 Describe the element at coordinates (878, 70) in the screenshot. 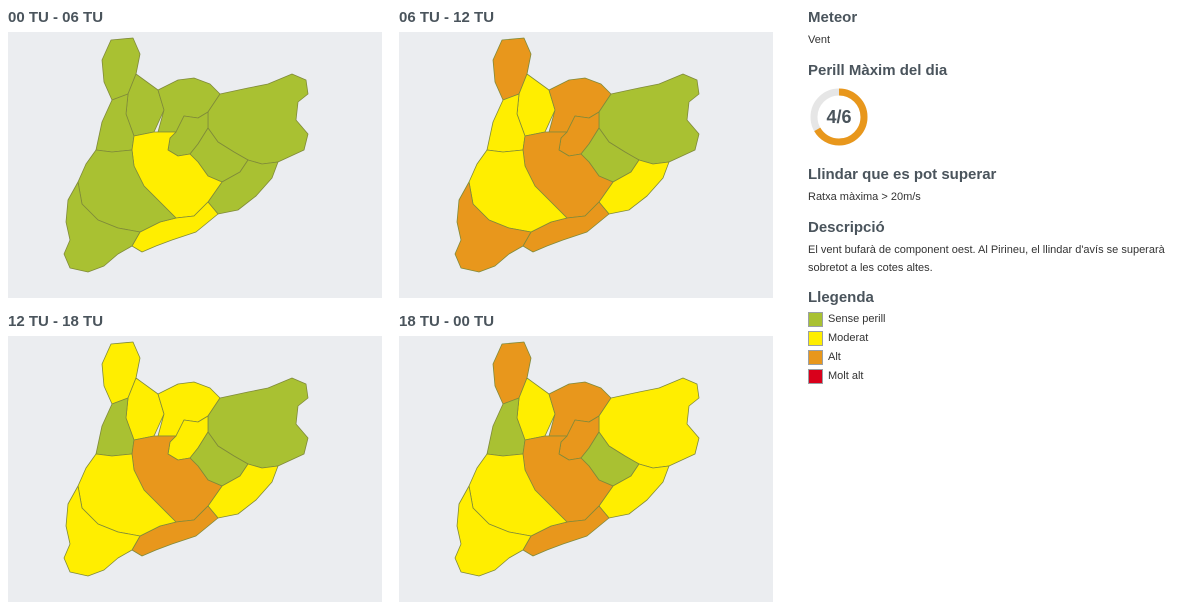

I see `perill-title: Perill Màxim del dia` at that location.